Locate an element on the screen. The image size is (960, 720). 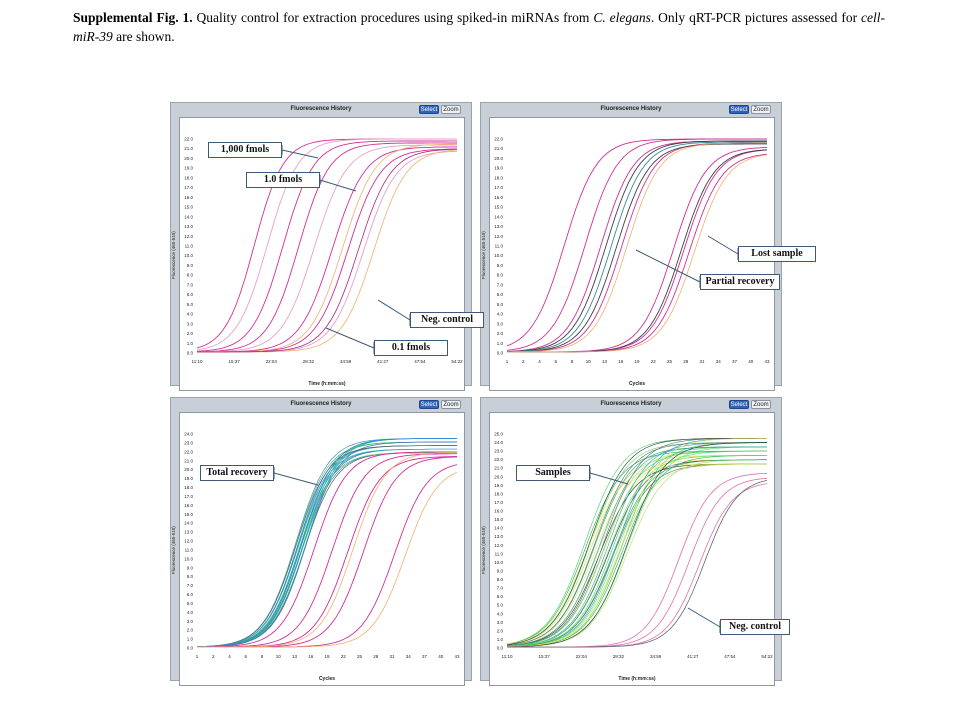
label-partial-recovery: Partial recovery is located at coordinates (740, 282).